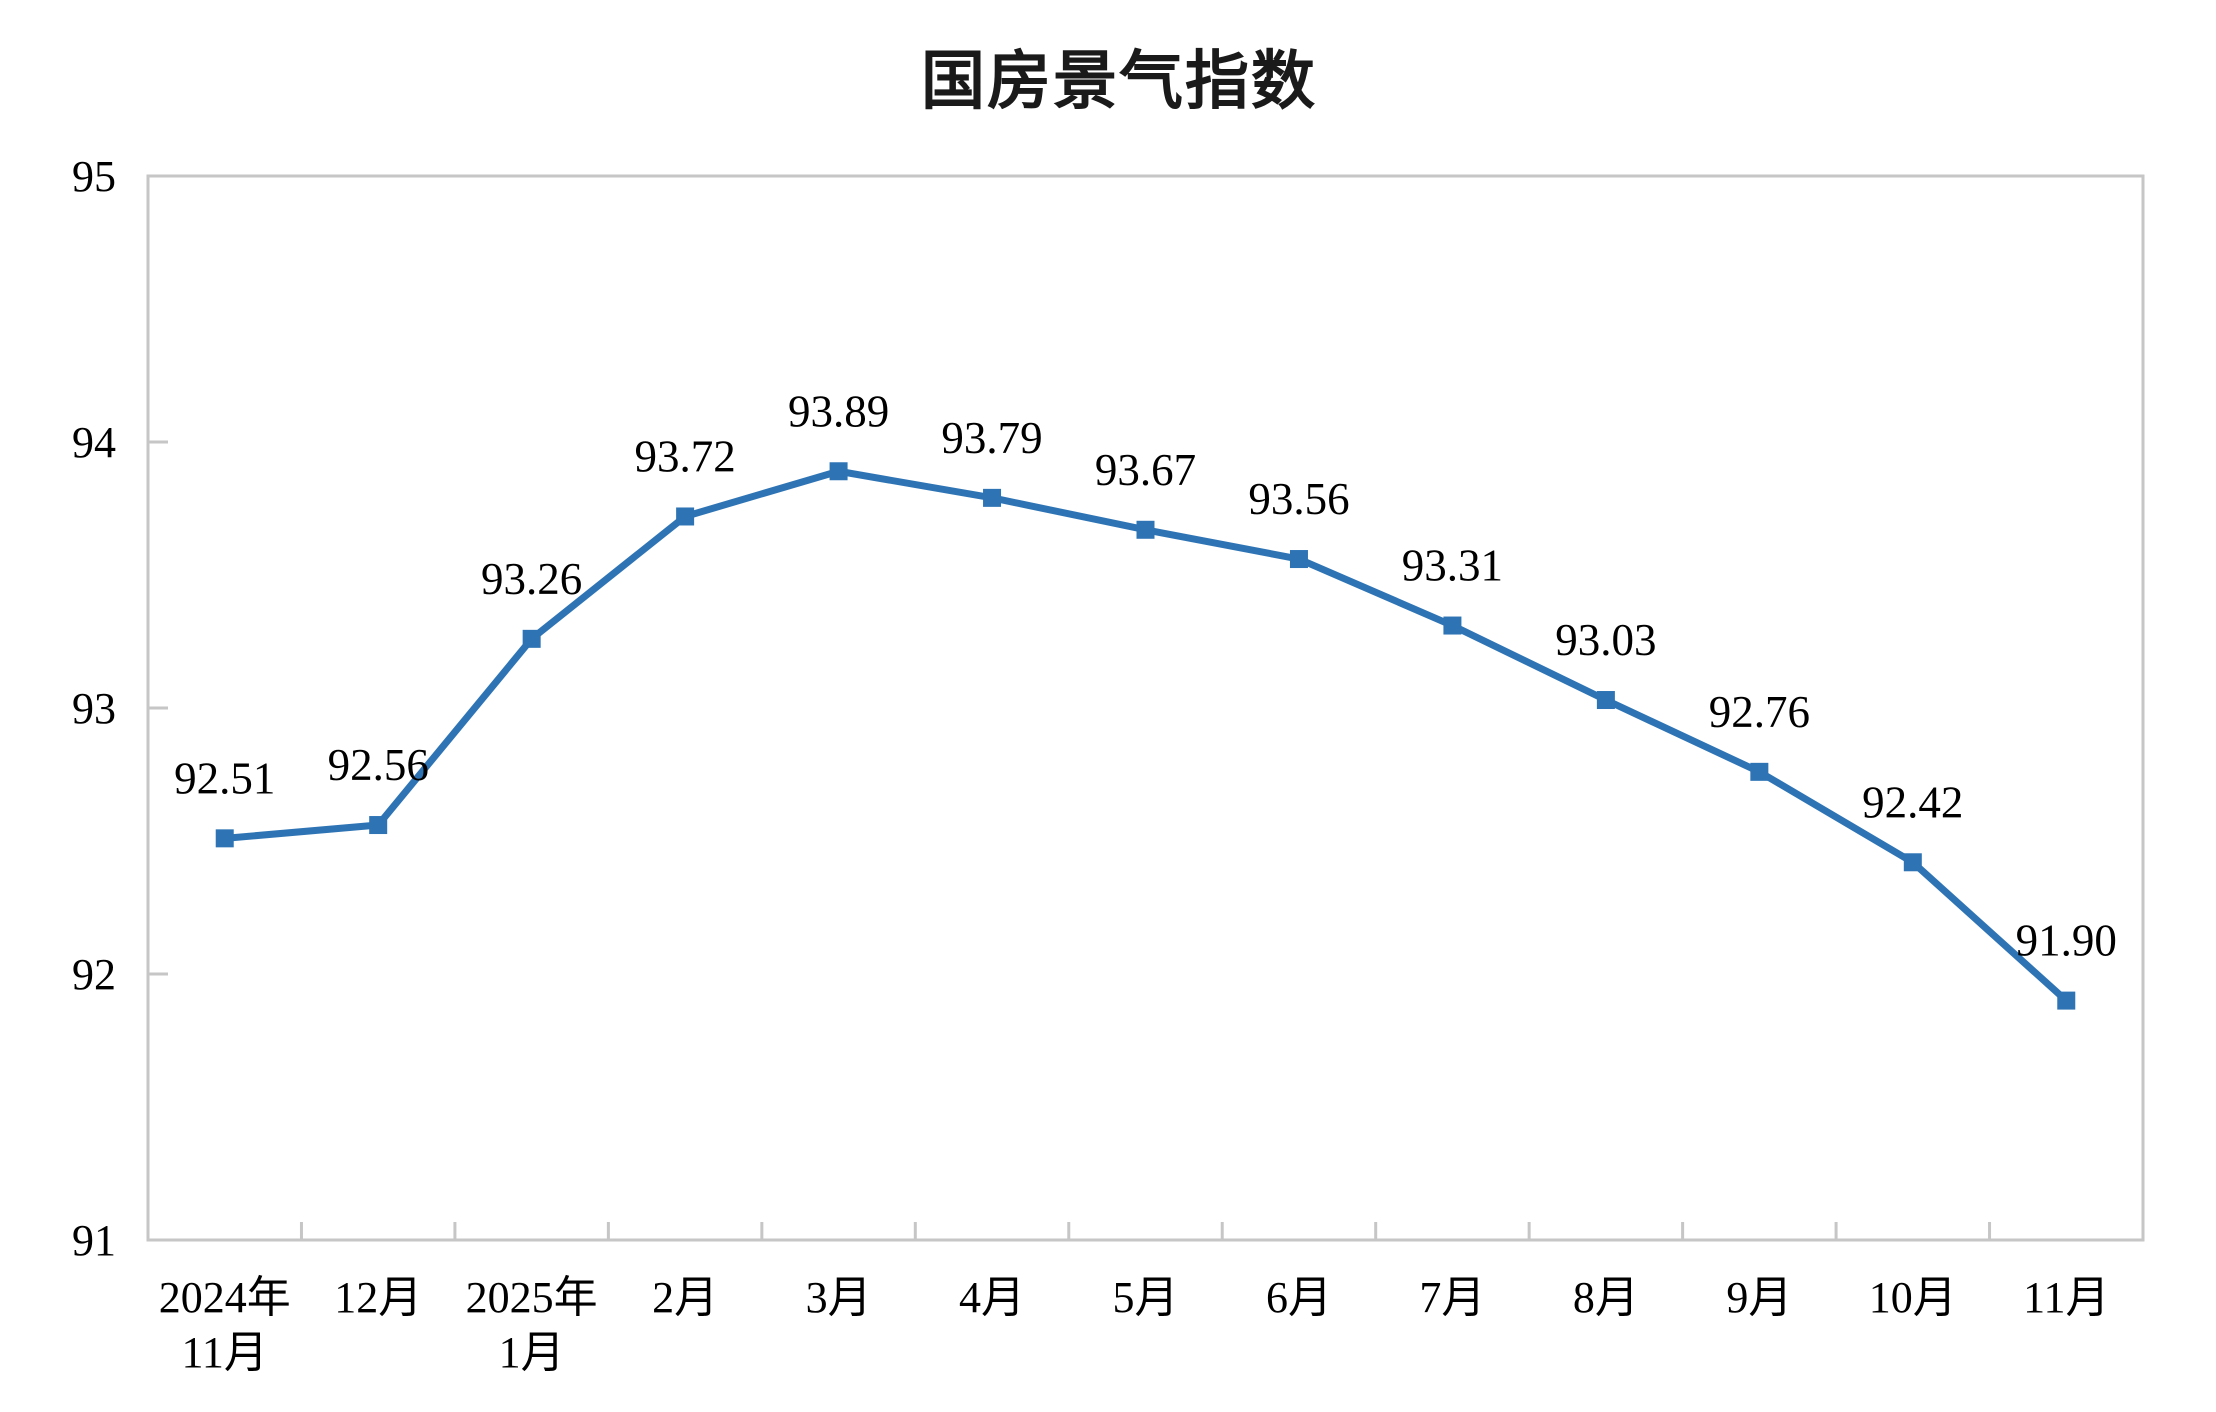  What do you see at coordinates (992, 1297) in the screenshot?
I see `x-tick-label: 4月` at bounding box center [992, 1297].